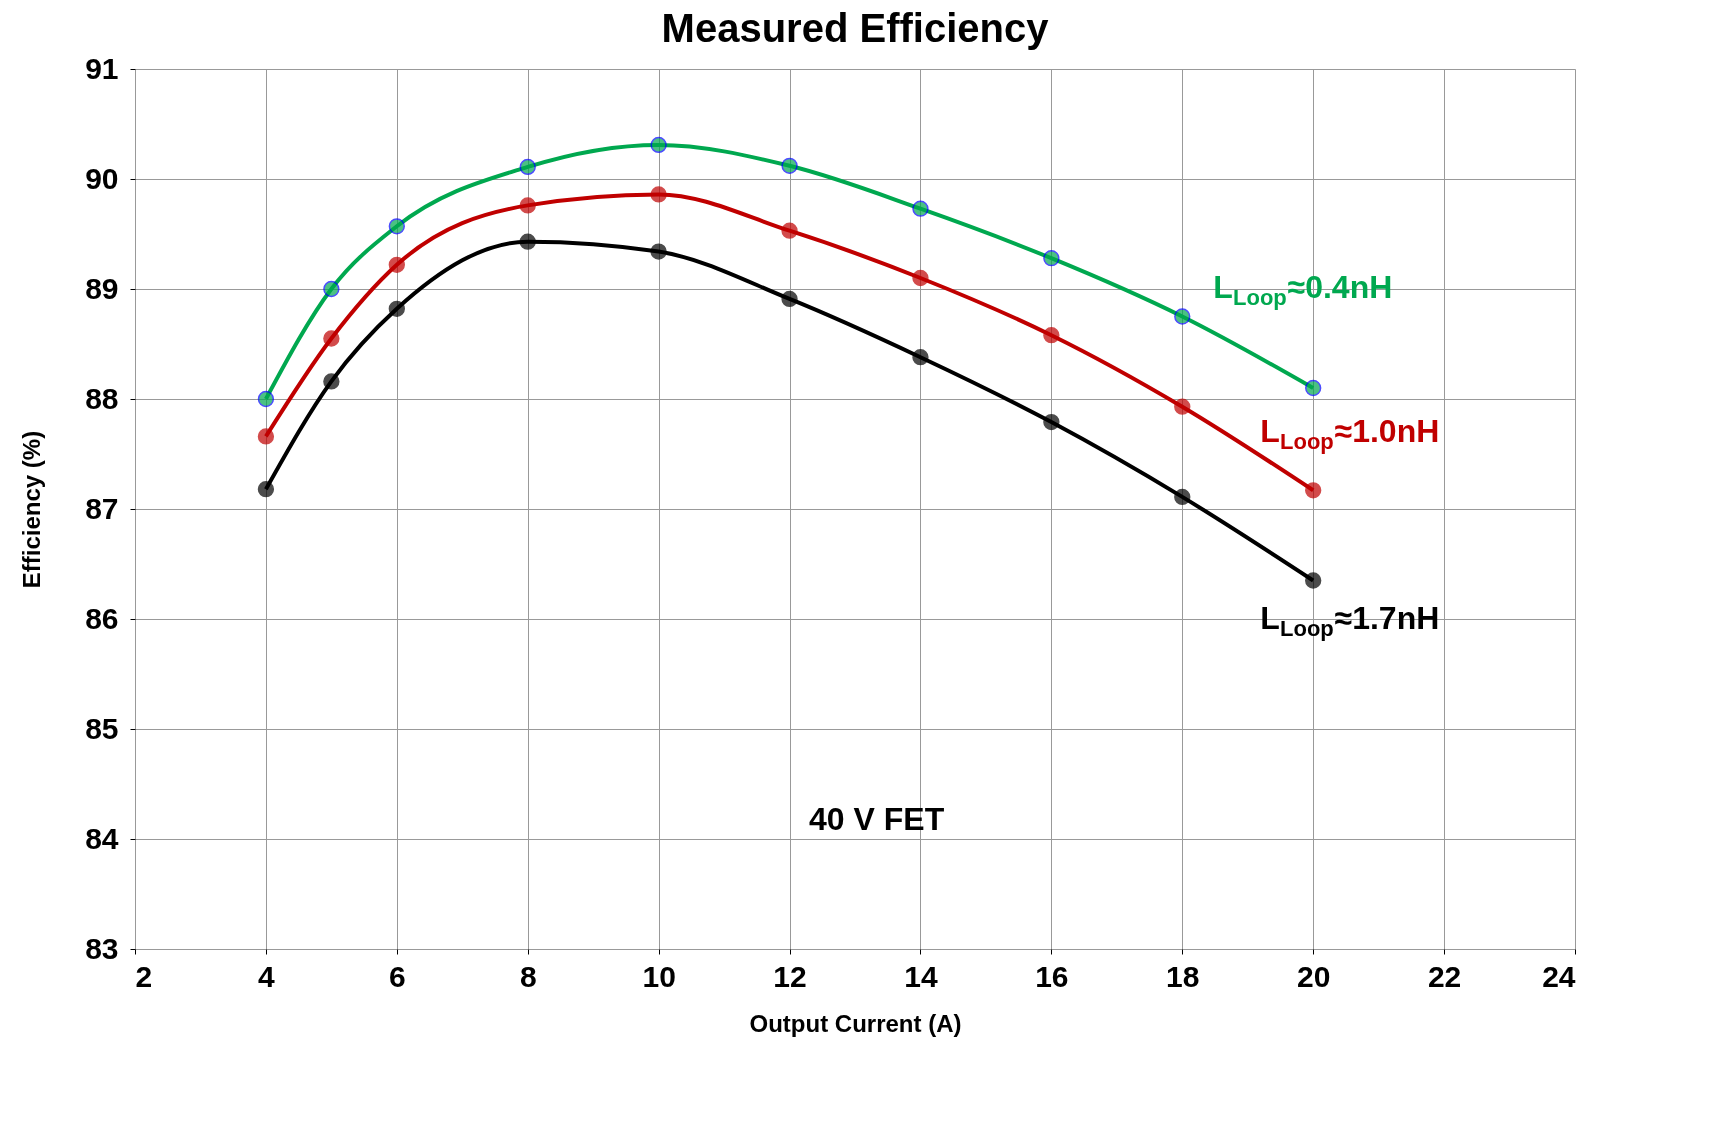 This screenshot has height=1147, width=1713. Describe the element at coordinates (102, 288) in the screenshot. I see `y-tick-label: 89` at that location.